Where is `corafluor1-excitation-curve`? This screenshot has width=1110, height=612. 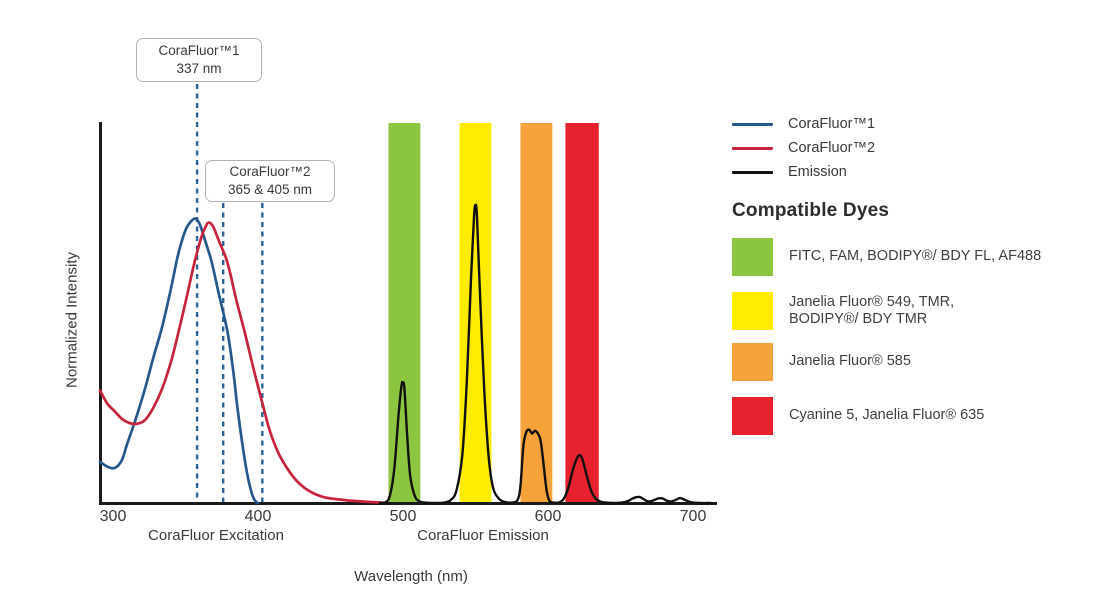
corafluor1-excitation-curve is located at coordinates (179, 361).